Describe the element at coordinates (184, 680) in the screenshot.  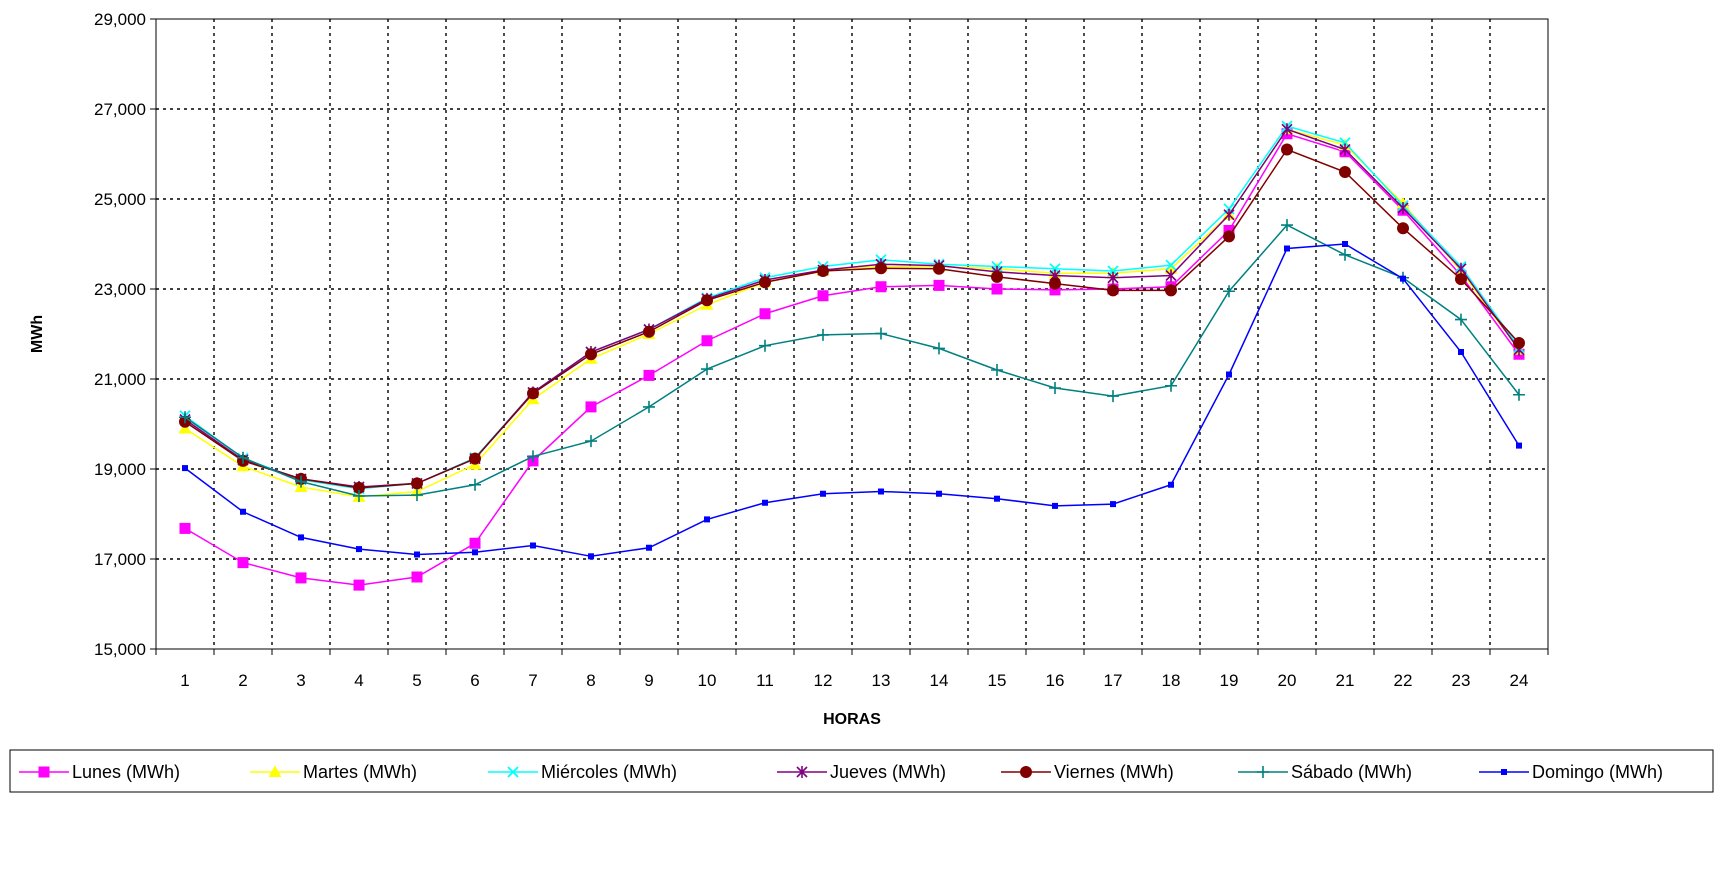
I see `x-tick-label: 1` at that location.